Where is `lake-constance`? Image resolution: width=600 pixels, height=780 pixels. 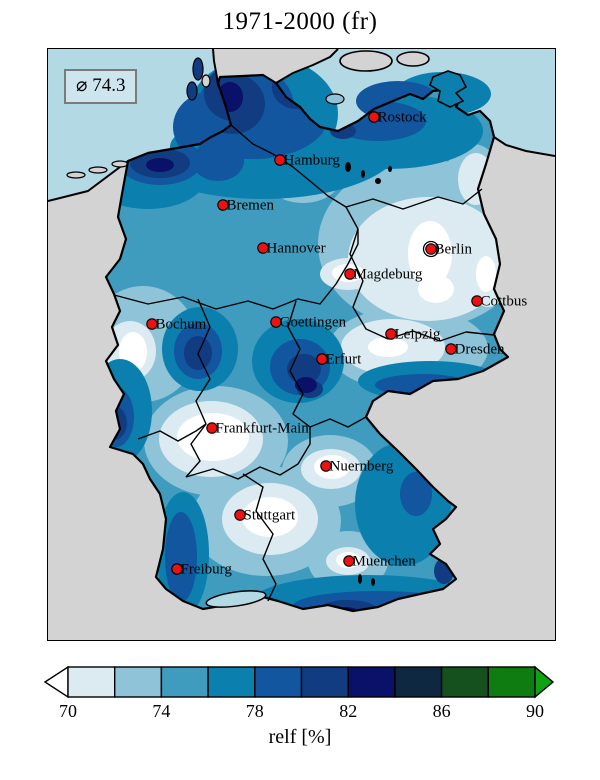
lake-constance is located at coordinates (236, 599).